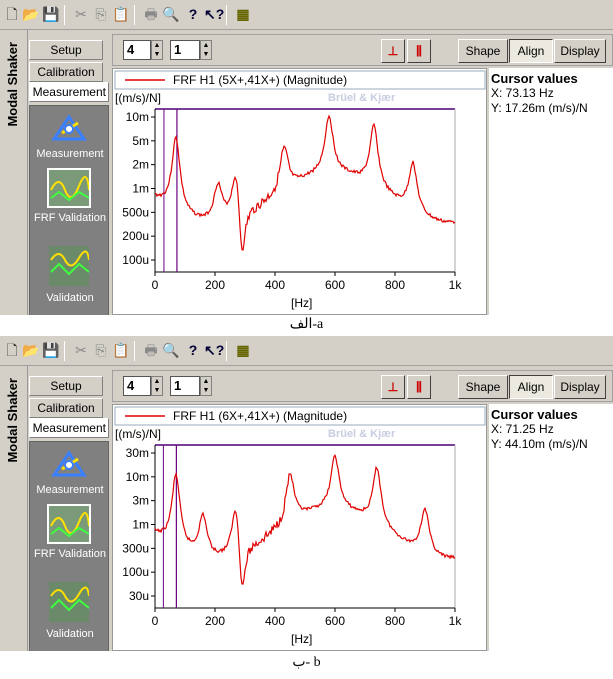 Image resolution: width=613 pixels, height=679 pixels. What do you see at coordinates (135, 236) in the screenshot?
I see `y-tick-label: 200u` at bounding box center [135, 236].